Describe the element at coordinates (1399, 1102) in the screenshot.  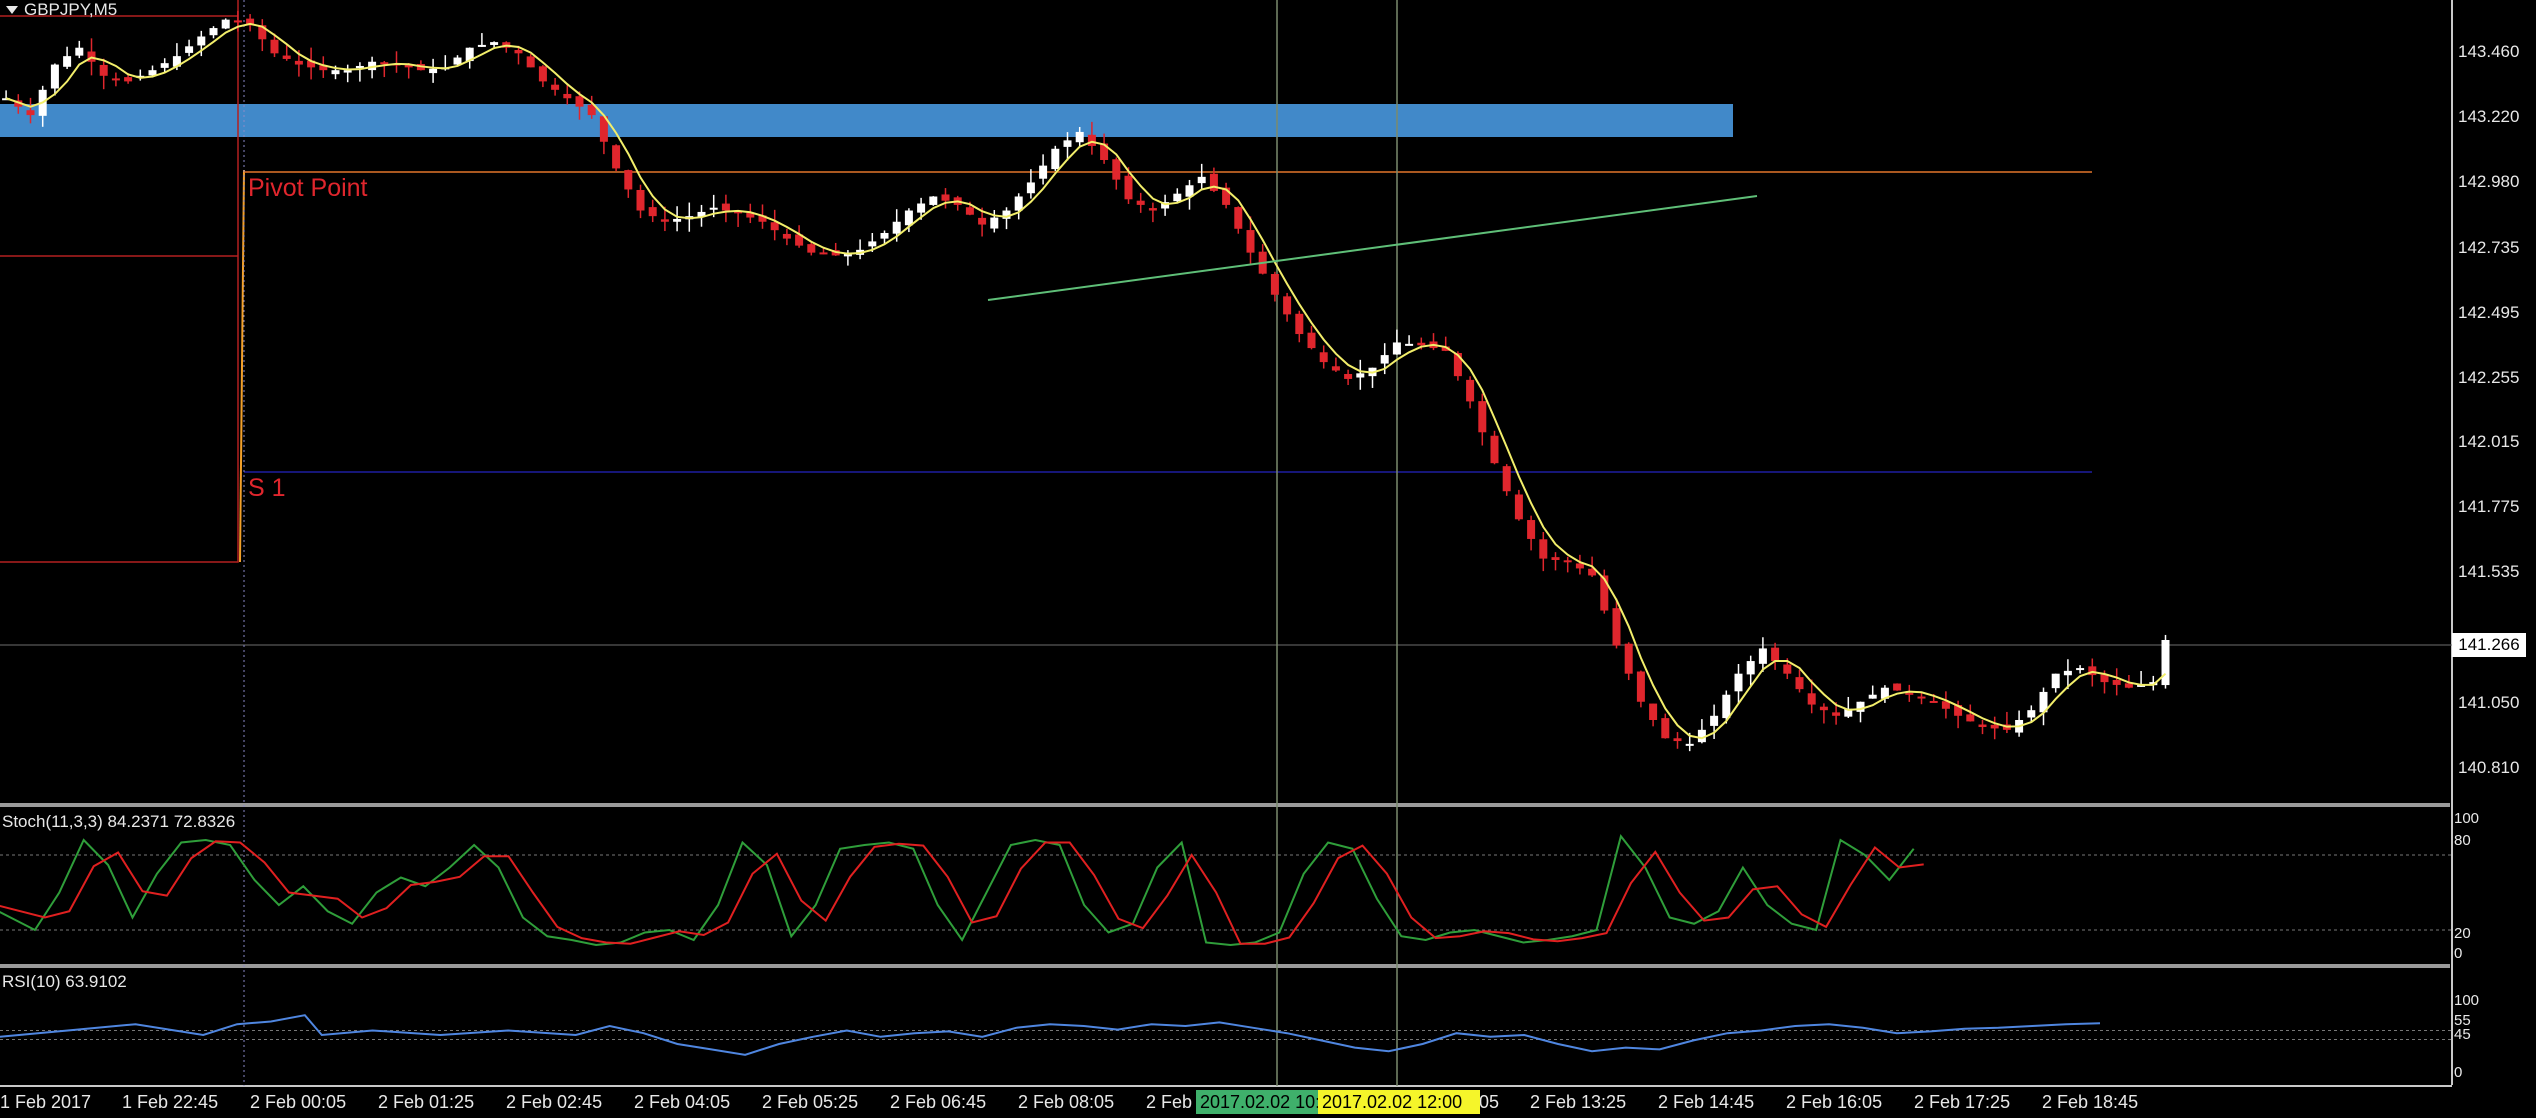
I see `crosshair-time-tag: 2017.02.02 12:00` at that location.